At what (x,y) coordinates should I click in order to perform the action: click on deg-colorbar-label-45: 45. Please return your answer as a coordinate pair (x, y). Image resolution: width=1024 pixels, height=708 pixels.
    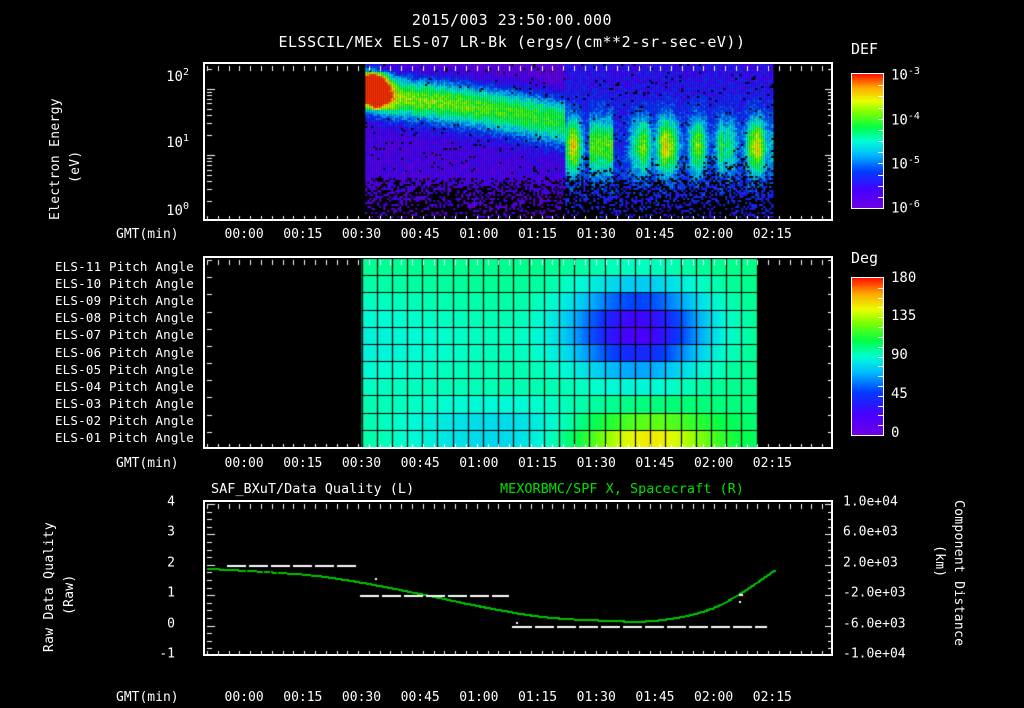
    Looking at the image, I should click on (899, 394).